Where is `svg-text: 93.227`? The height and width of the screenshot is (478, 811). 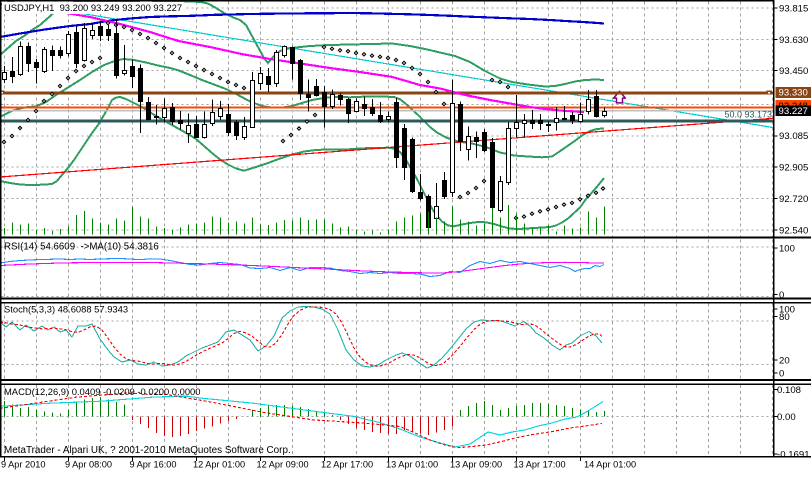 svg-text: 93.227 is located at coordinates (793, 111).